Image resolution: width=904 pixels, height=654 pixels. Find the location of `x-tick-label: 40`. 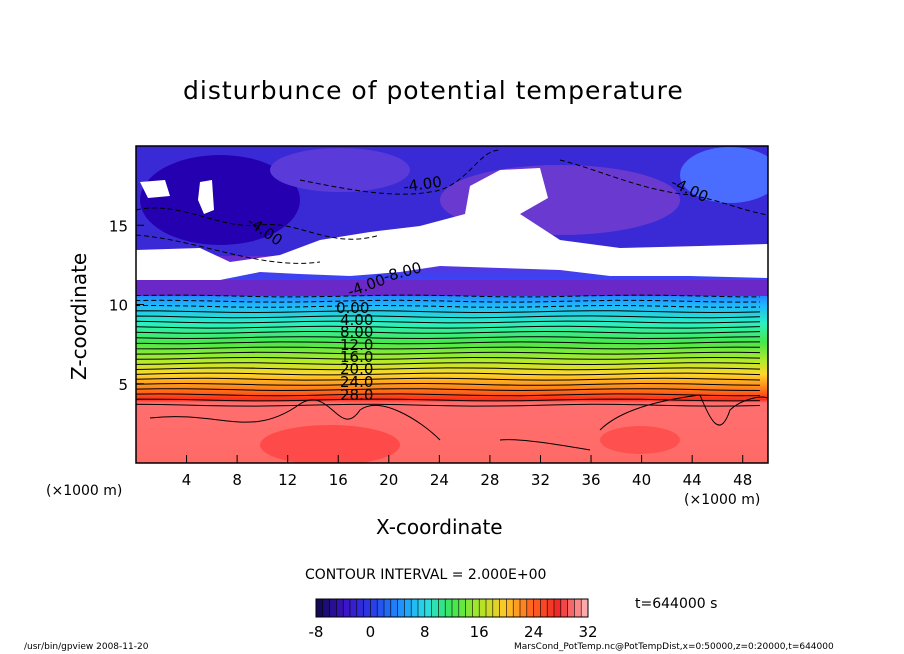

x-tick-label: 40 is located at coordinates (641, 480).